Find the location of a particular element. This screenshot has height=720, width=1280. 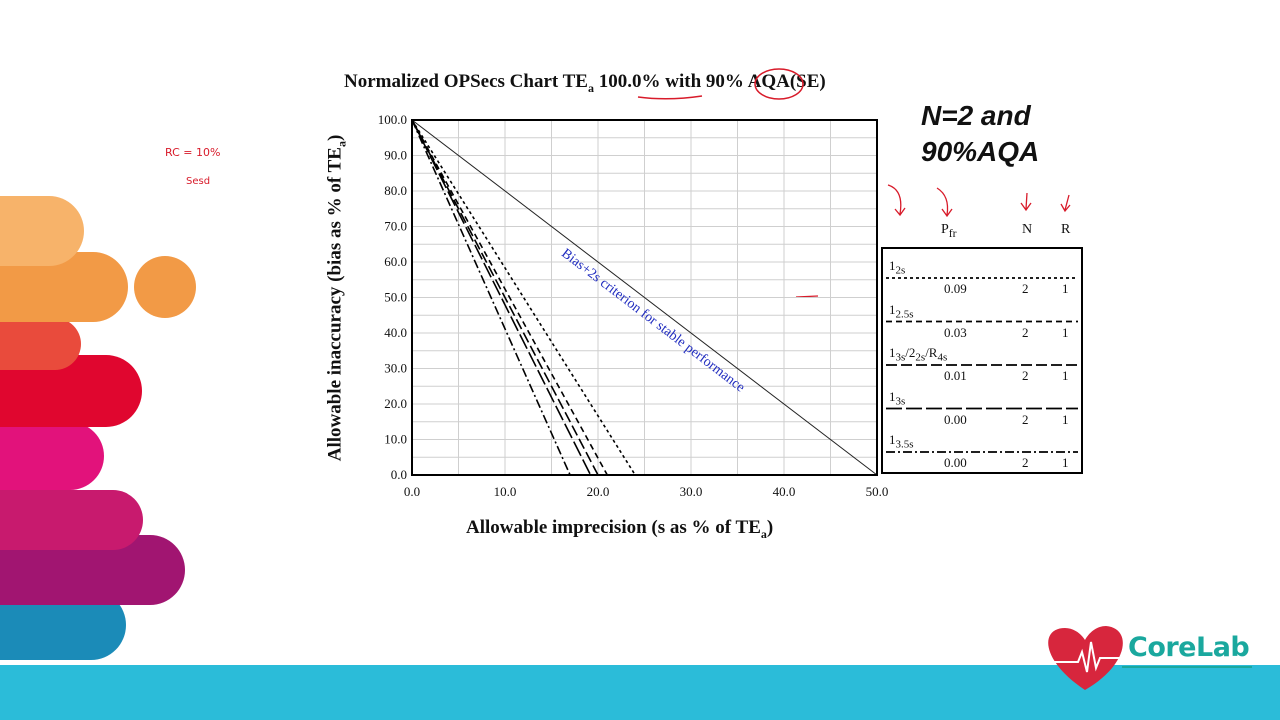

legend-frame is located at coordinates (982, 360).